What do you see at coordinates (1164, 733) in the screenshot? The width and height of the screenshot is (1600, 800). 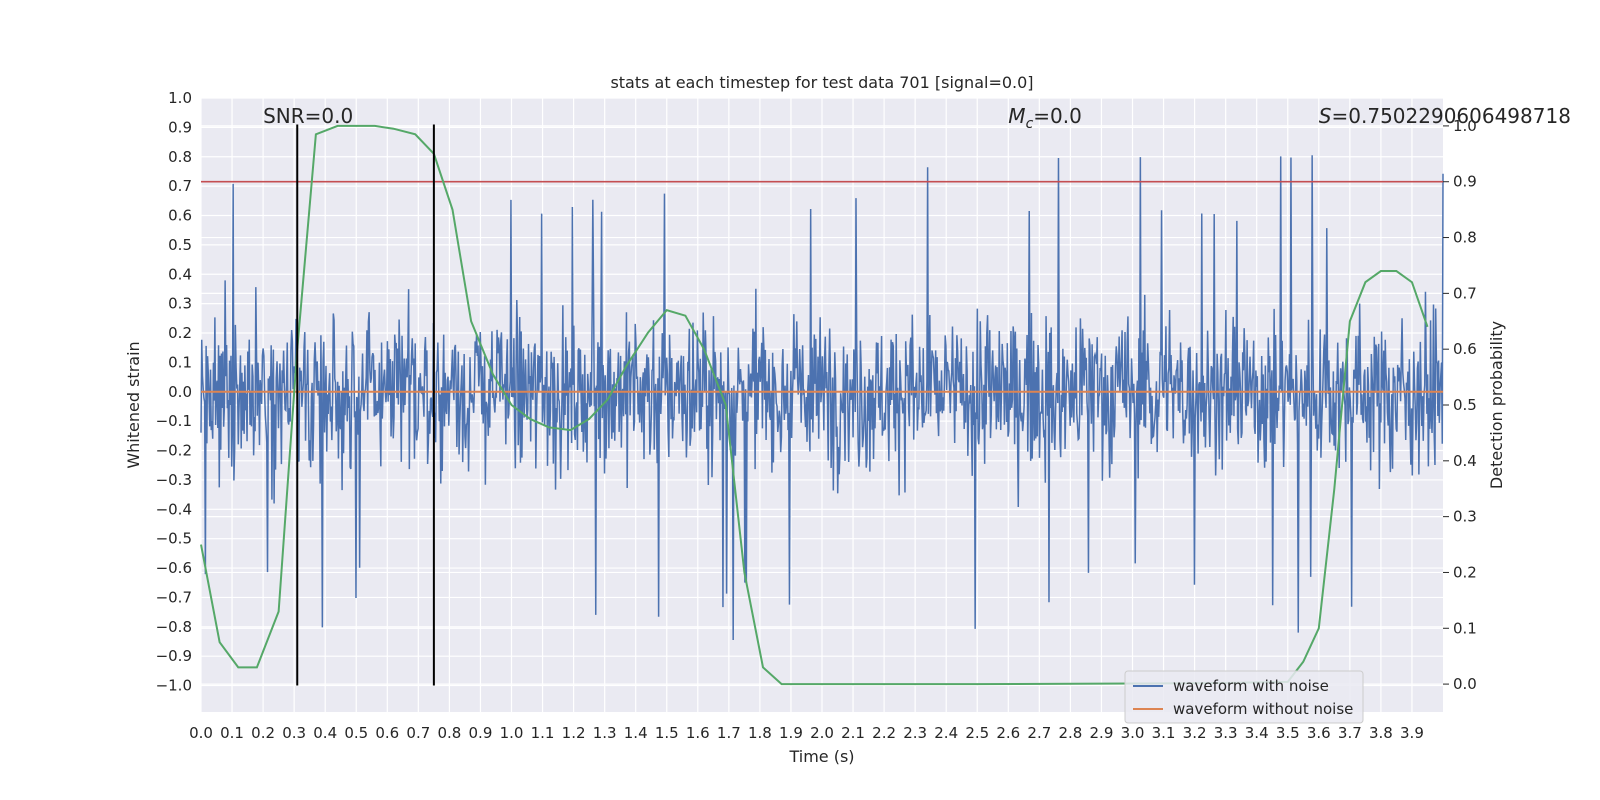 I see `x-tick-label: 3.1` at bounding box center [1164, 733].